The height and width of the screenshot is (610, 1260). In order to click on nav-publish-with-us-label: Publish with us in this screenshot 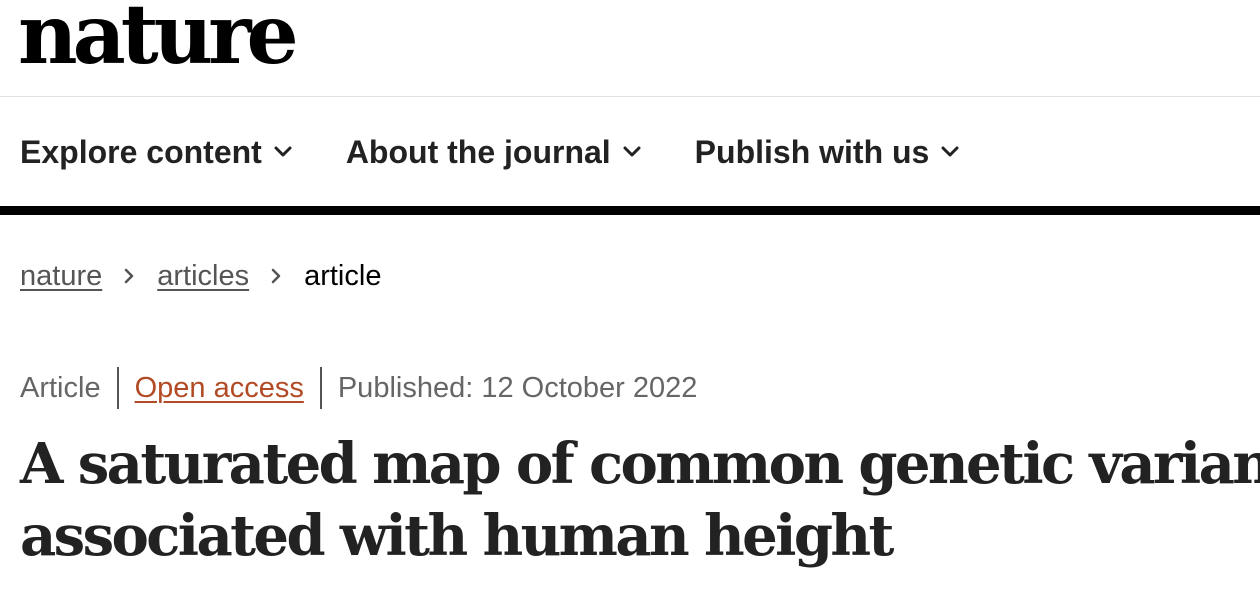, I will do `click(812, 151)`.